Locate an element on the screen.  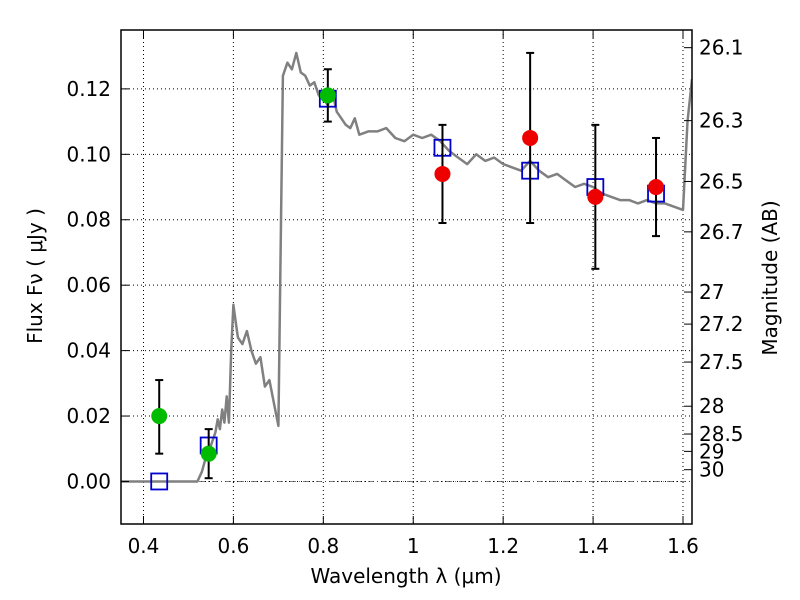
right-tick-label: 28.5 is located at coordinates (721, 434).